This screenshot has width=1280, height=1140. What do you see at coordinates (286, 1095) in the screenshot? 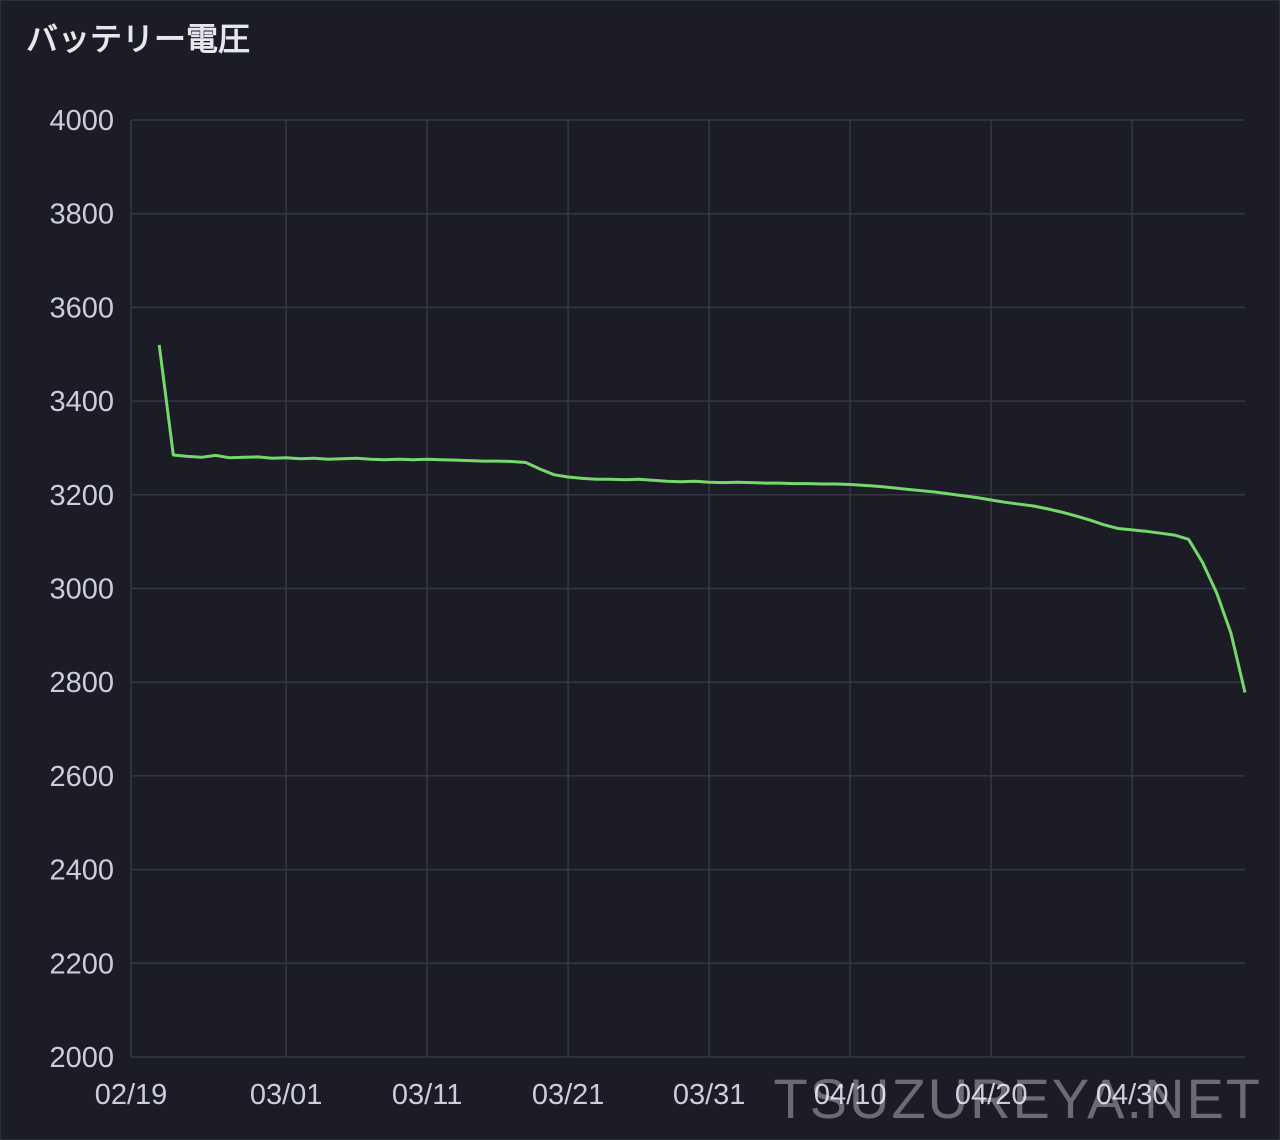
I see `x-tick-label: 03/01` at bounding box center [286, 1095].